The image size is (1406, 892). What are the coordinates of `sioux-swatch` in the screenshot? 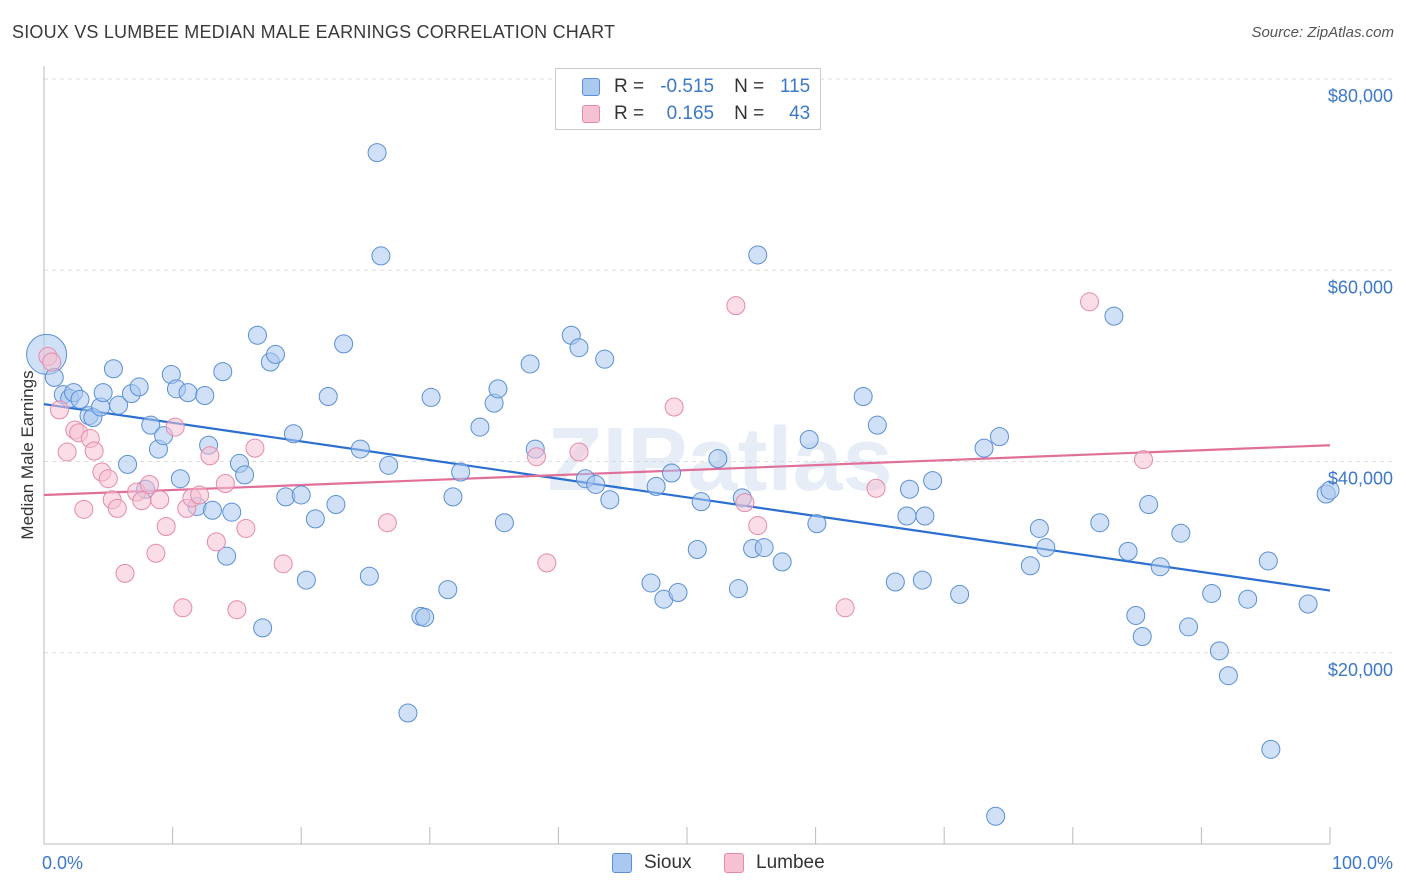 It's located at (591, 87).